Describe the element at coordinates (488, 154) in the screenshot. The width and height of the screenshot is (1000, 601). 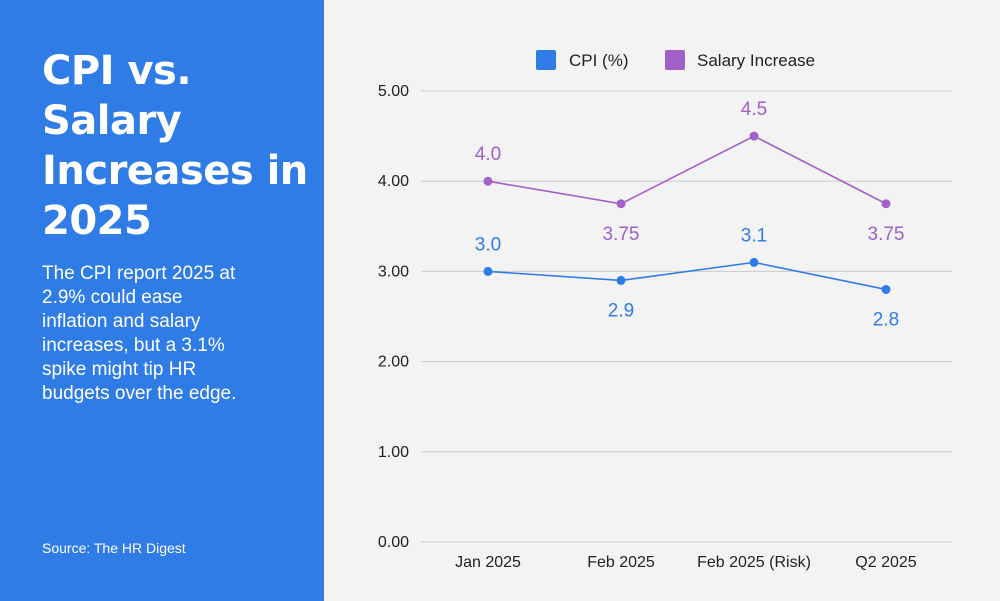
I see `data-label: 4.0` at that location.